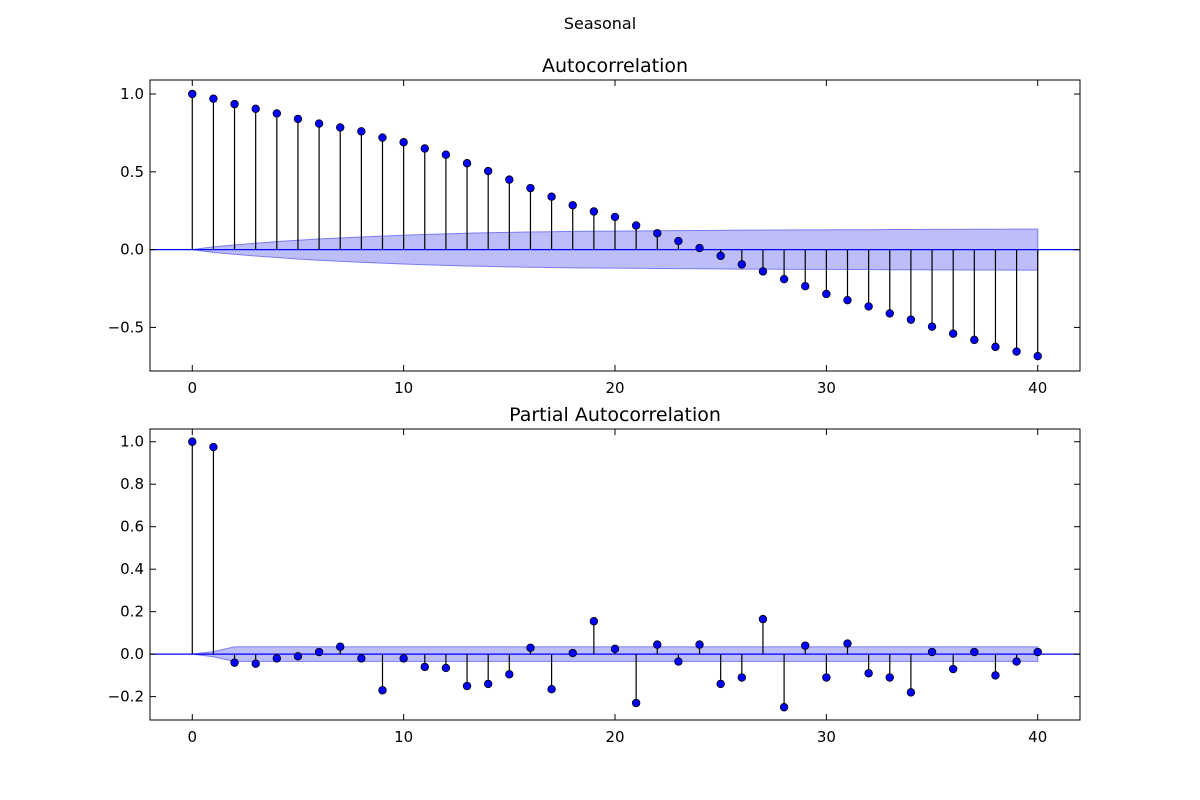  Describe the element at coordinates (614, 388) in the screenshot. I see `acf-x-tick-label: 20` at that location.